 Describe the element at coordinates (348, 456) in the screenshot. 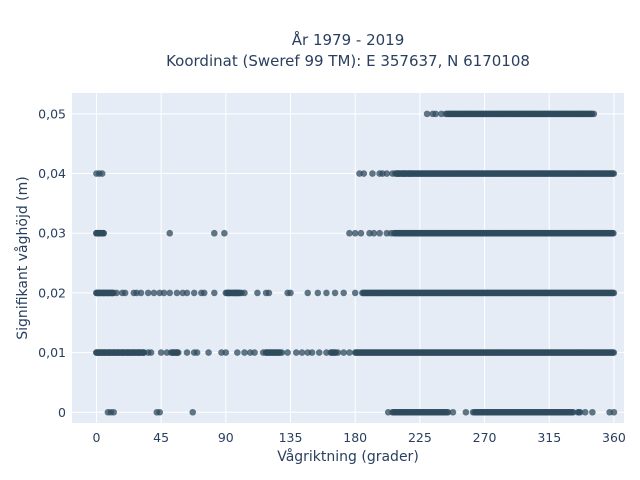

I see `x-axis-title: Vågriktning (grader)` at that location.